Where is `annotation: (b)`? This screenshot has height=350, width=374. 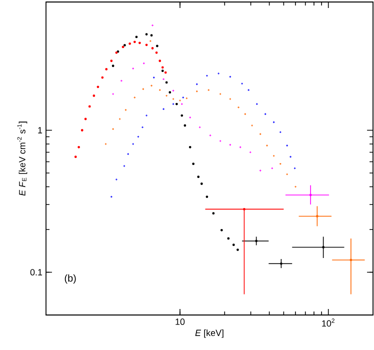
annotation: (b) is located at coordinates (70, 279).